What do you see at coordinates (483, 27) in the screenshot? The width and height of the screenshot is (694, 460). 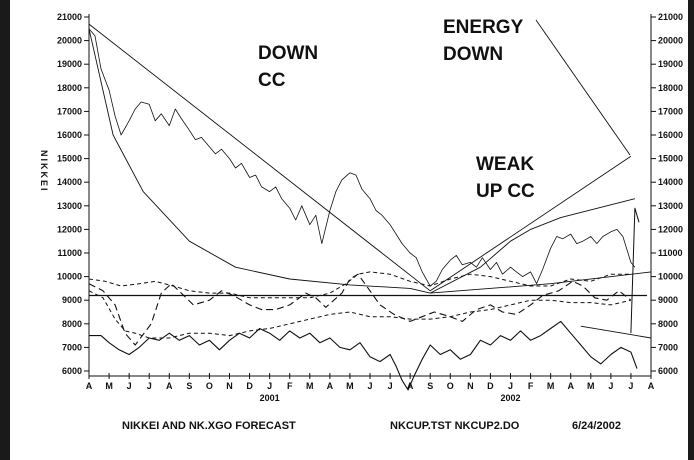 I see `annotation-energy-down-line1: ENERGY` at bounding box center [483, 27].